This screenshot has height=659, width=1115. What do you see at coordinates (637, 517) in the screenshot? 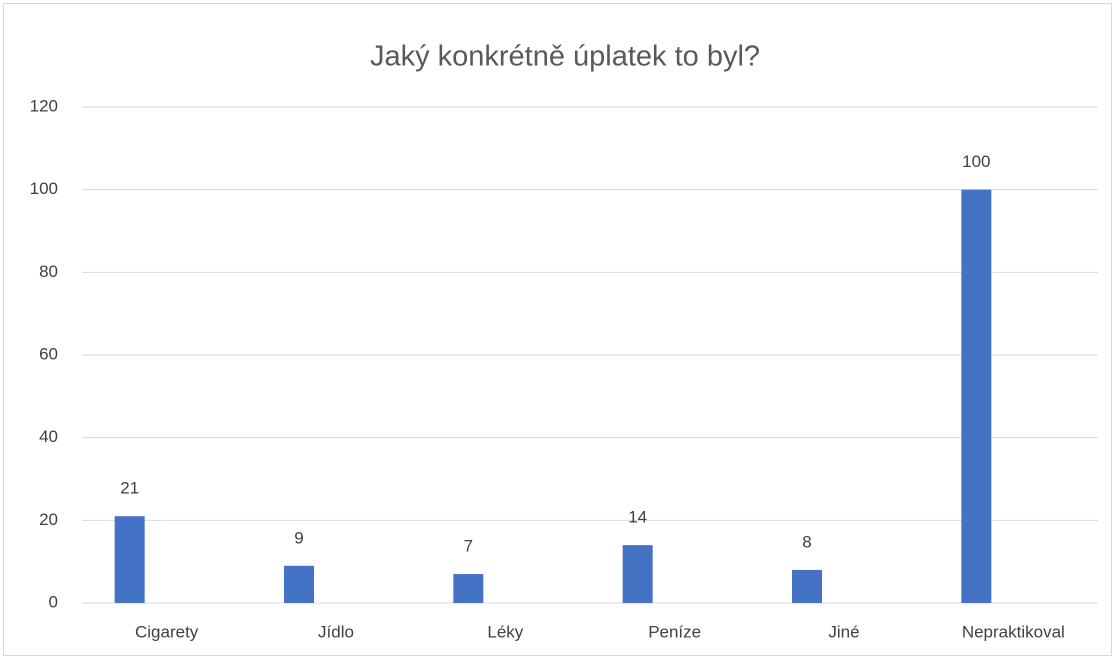
I see `data-label: 14` at bounding box center [637, 517].